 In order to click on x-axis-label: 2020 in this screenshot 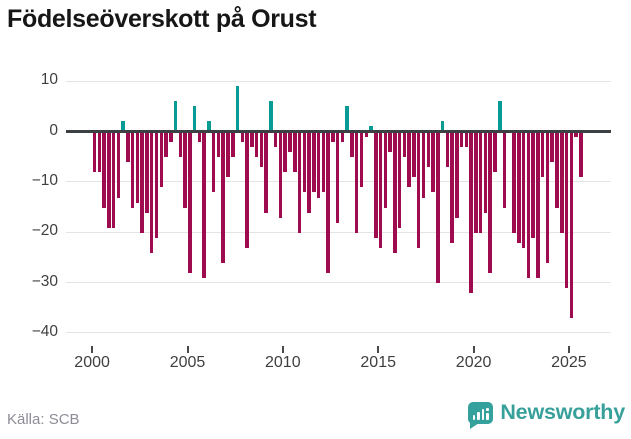, I will do `click(473, 362)`.